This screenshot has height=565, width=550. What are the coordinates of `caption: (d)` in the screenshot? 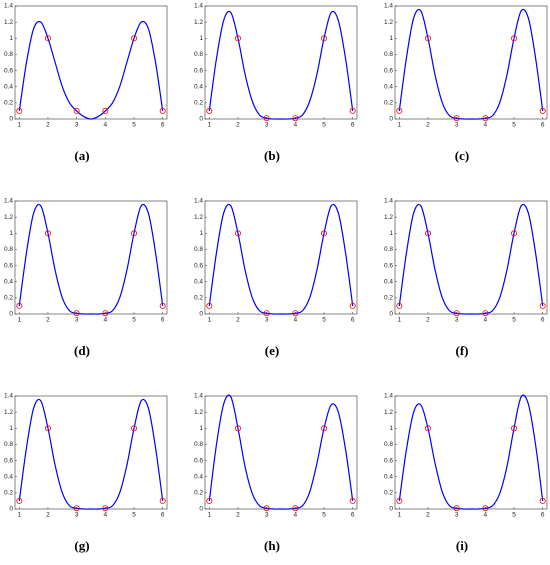 It's located at (82, 350).